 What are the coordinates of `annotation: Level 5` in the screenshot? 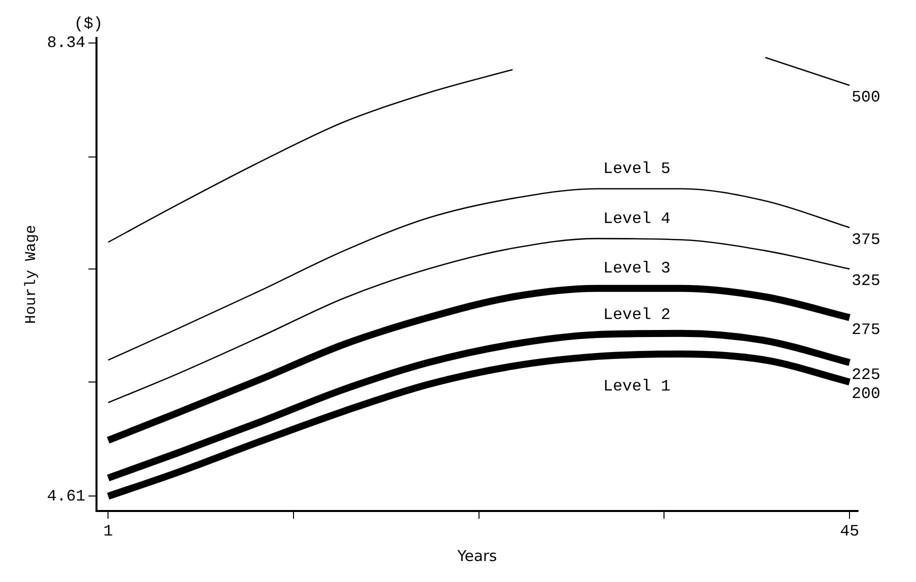 It's located at (636, 169).